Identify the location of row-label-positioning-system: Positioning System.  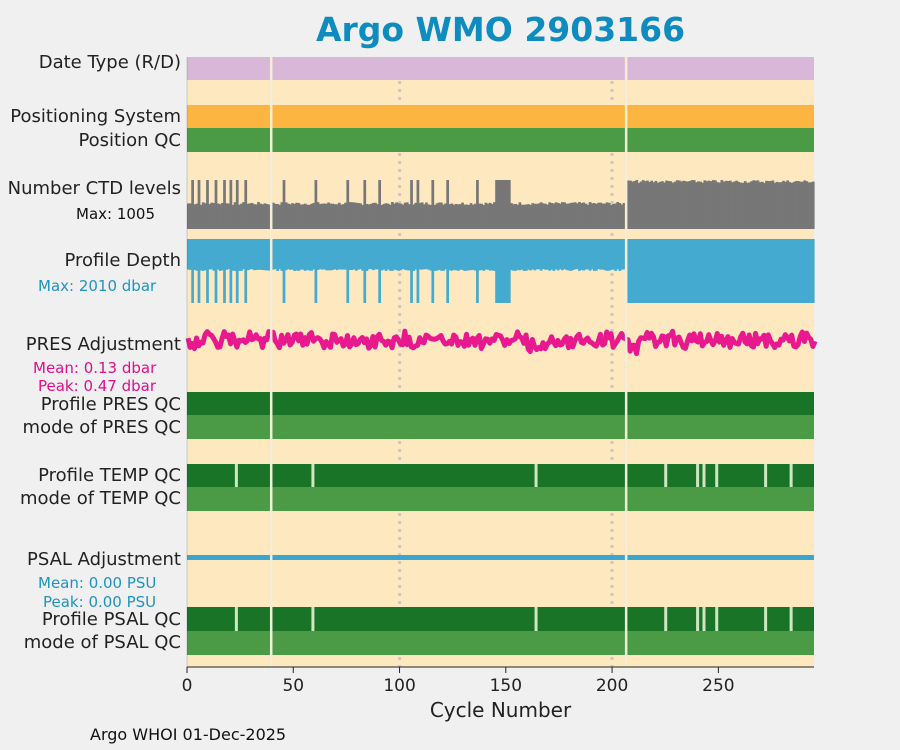
(95, 116).